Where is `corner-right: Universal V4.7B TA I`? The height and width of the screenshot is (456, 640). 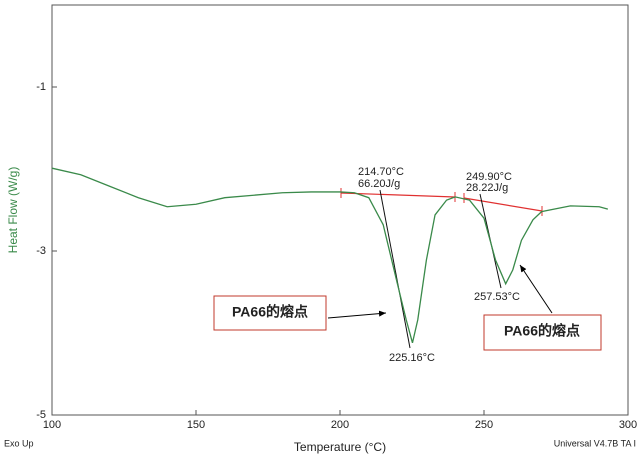 corner-right: Universal V4.7B TA I is located at coordinates (595, 443).